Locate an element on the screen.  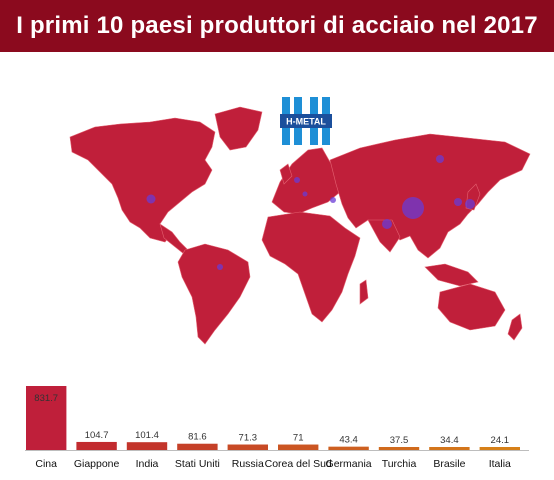
logo-text: H-METAL is located at coordinates (306, 122).